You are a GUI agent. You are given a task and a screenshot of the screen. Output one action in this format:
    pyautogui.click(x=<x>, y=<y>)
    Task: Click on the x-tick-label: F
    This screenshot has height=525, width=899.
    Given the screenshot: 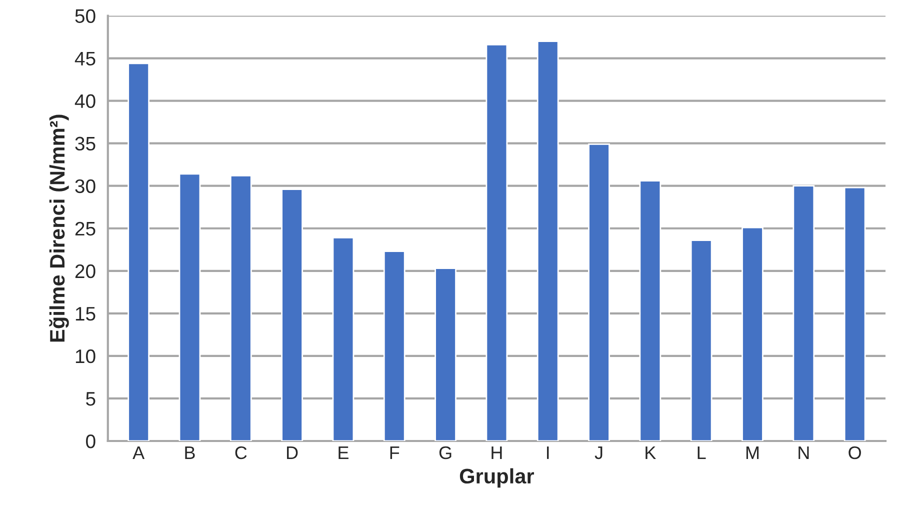 What is the action you would take?
    pyautogui.click(x=395, y=452)
    